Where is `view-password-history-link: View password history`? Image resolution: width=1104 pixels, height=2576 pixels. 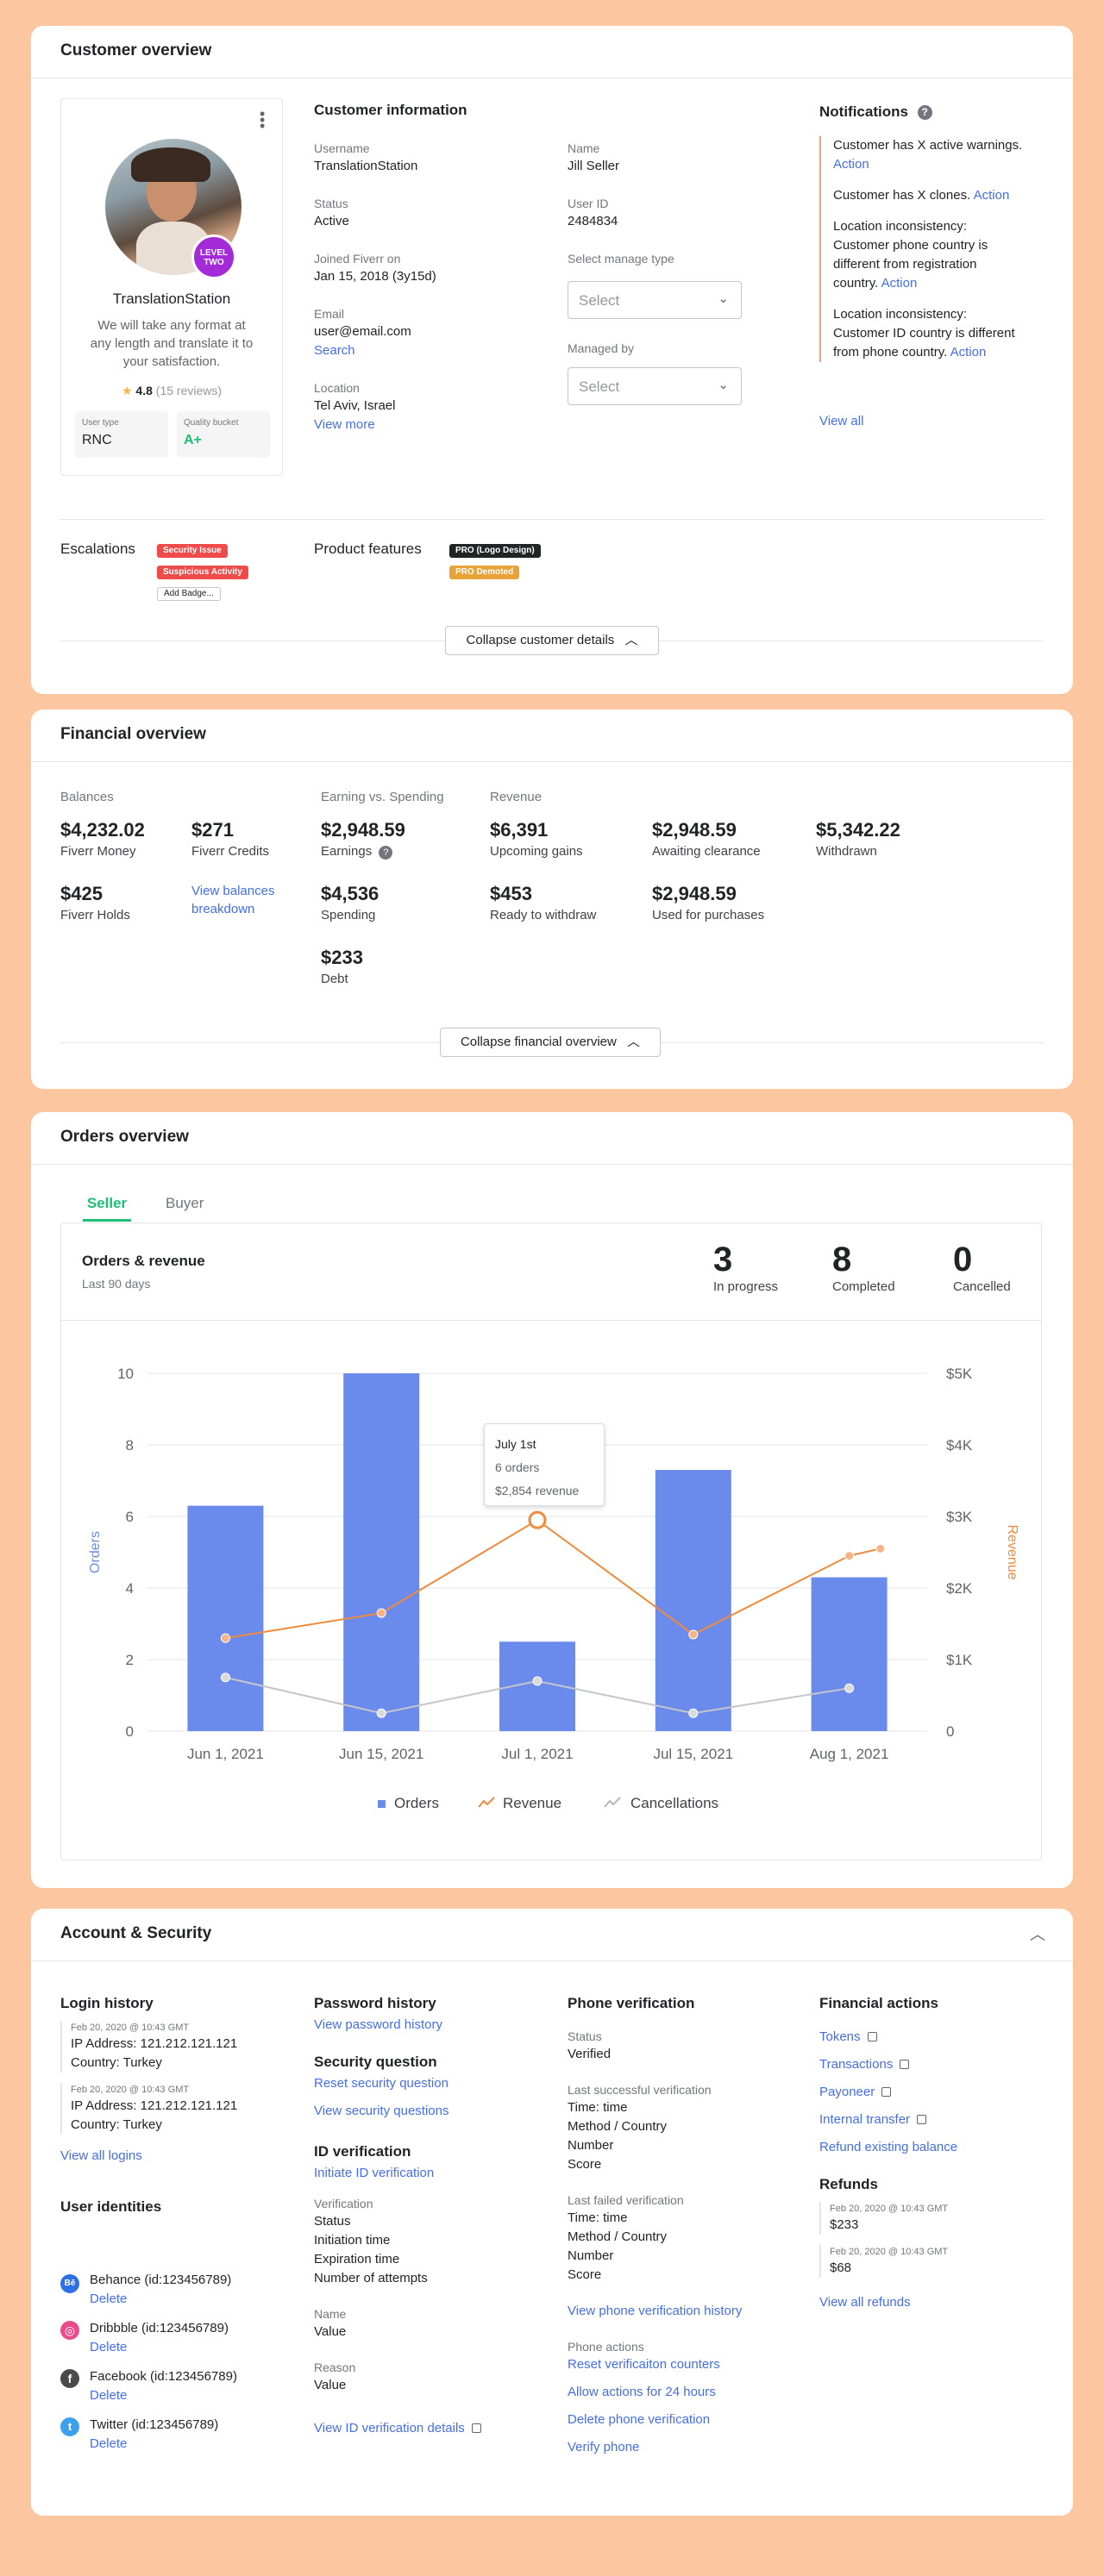 view-password-history-link: View password history is located at coordinates (378, 2025).